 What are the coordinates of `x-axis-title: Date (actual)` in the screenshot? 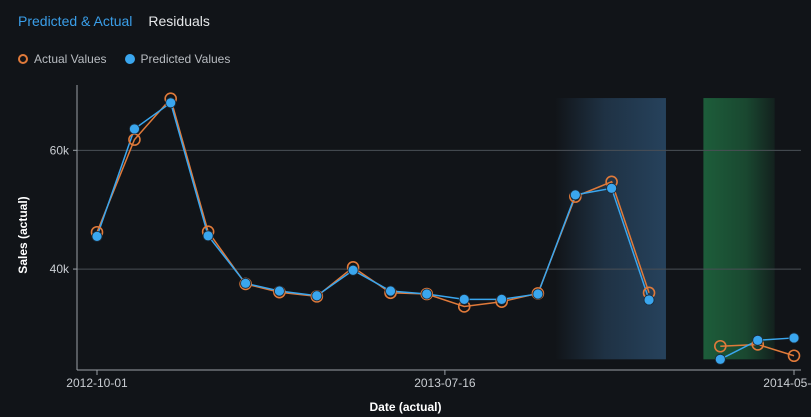 It's located at (405, 407).